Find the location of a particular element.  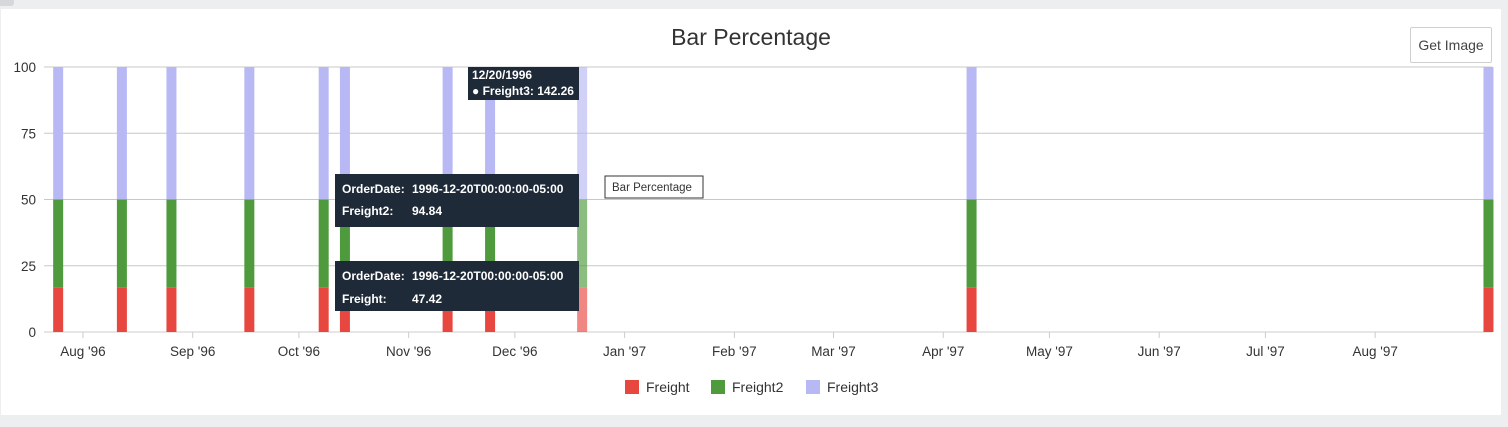

tooltip-low-series-value: 47.42 is located at coordinates (427, 299).